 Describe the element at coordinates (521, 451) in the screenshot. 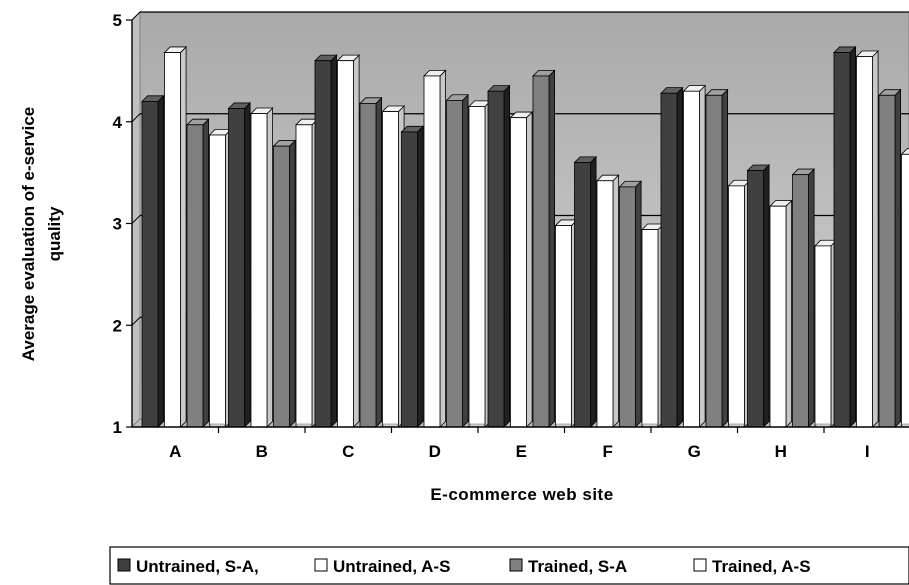

I see `x-tick-label: E` at that location.